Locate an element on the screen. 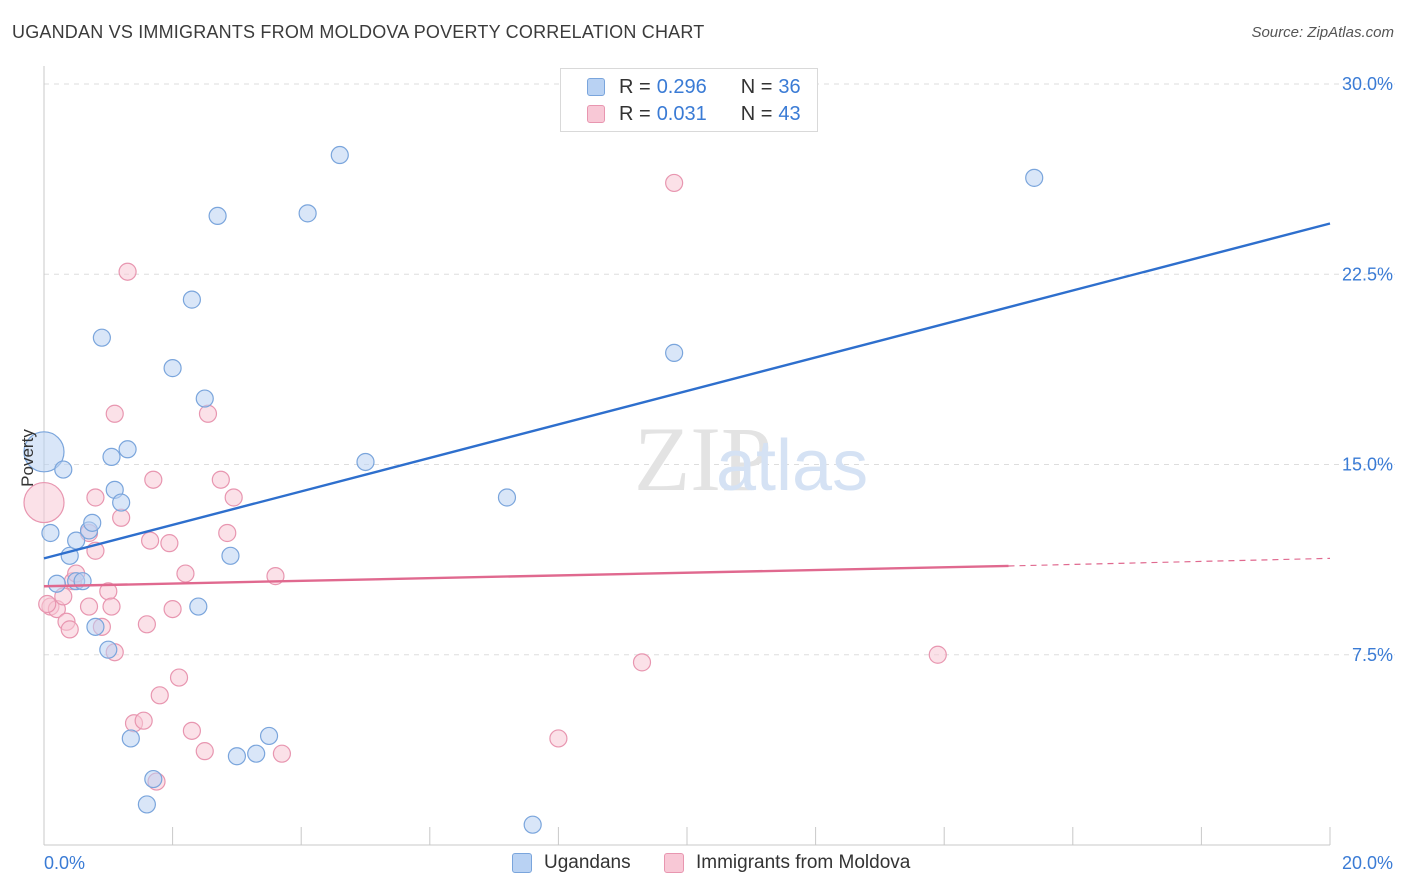 The image size is (1406, 892). legend-row-ugandans: R = 0.296 N = 36 is located at coordinates (694, 87).